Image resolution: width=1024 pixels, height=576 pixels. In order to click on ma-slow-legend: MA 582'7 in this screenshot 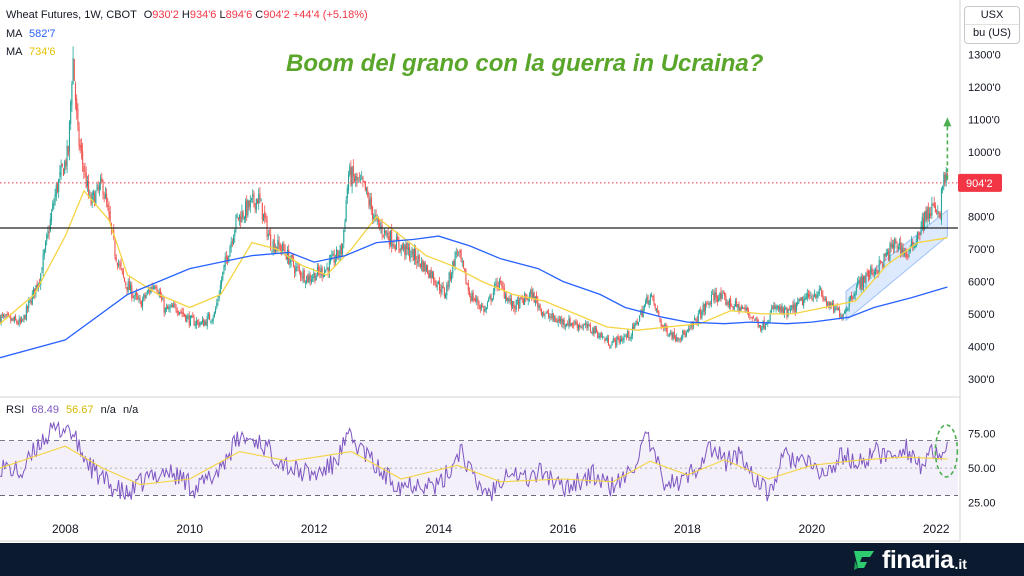, I will do `click(31, 34)`.